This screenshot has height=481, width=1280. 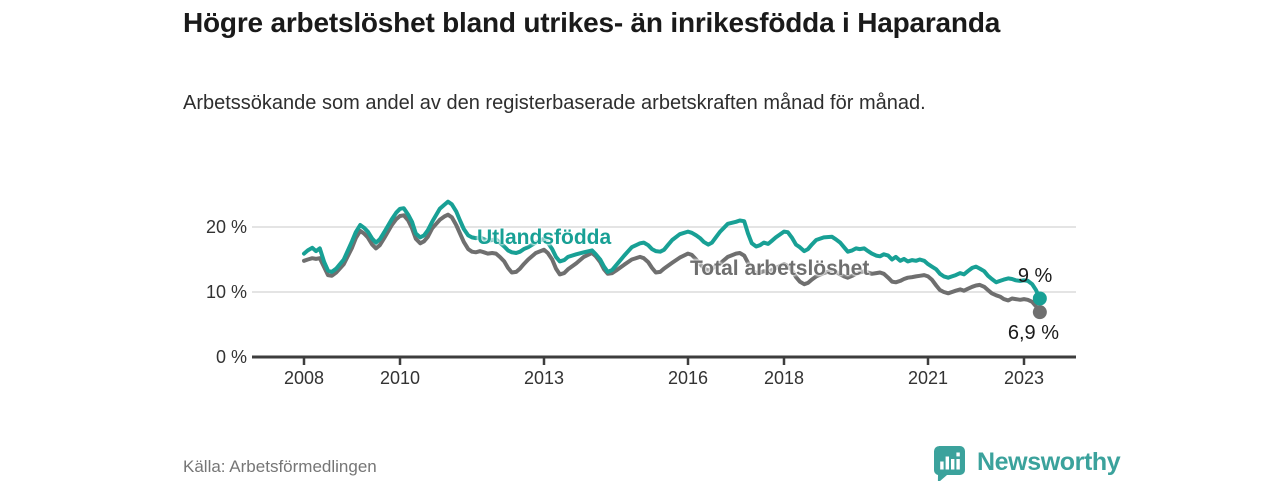 I want to click on newsworthy-brand-link: Newsworthy, so click(x=1025, y=462).